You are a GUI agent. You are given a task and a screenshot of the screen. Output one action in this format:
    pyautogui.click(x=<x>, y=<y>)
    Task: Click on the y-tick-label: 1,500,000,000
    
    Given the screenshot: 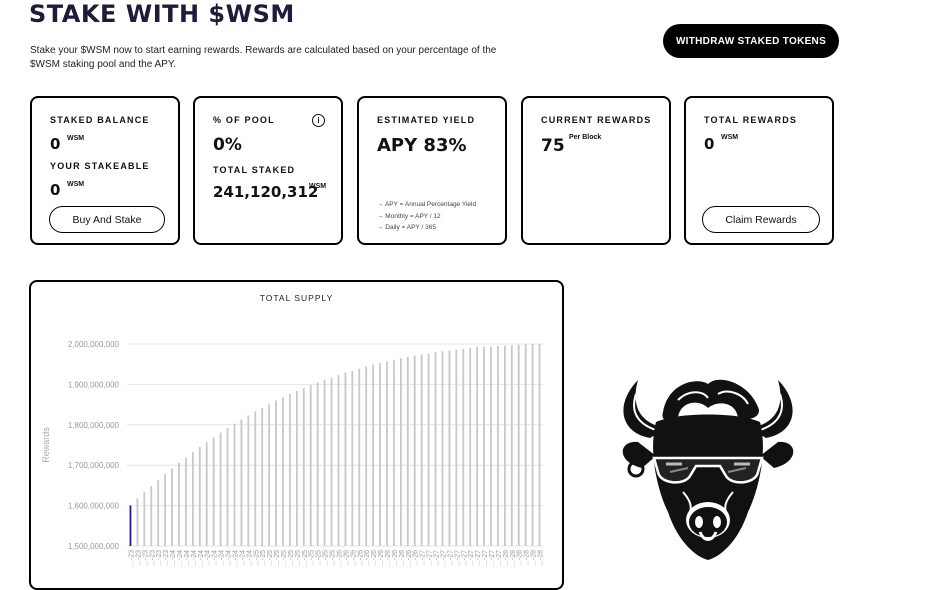 What is the action you would take?
    pyautogui.click(x=94, y=546)
    